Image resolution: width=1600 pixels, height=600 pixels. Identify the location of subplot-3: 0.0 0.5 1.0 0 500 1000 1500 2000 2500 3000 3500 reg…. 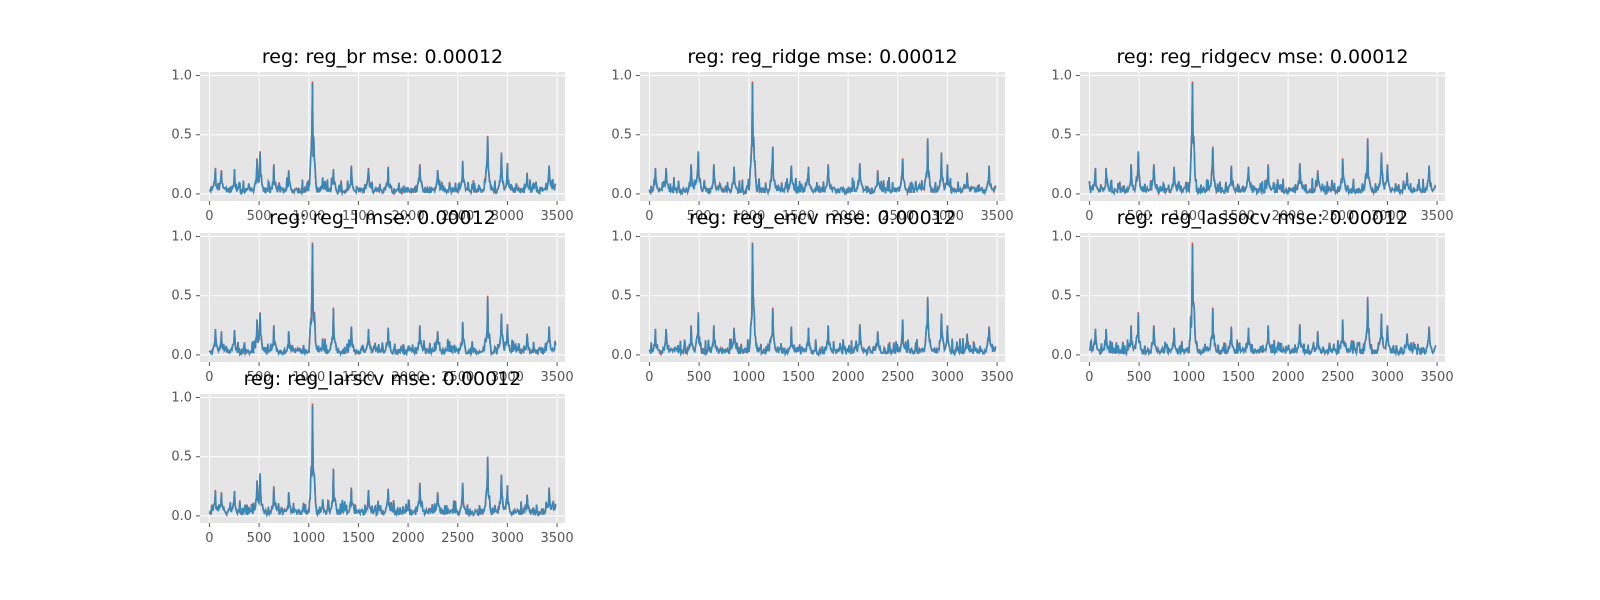
(1252, 135).